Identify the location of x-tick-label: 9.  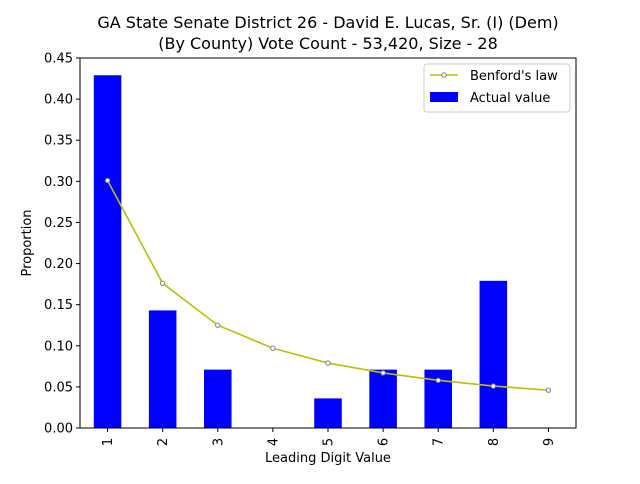
(549, 442).